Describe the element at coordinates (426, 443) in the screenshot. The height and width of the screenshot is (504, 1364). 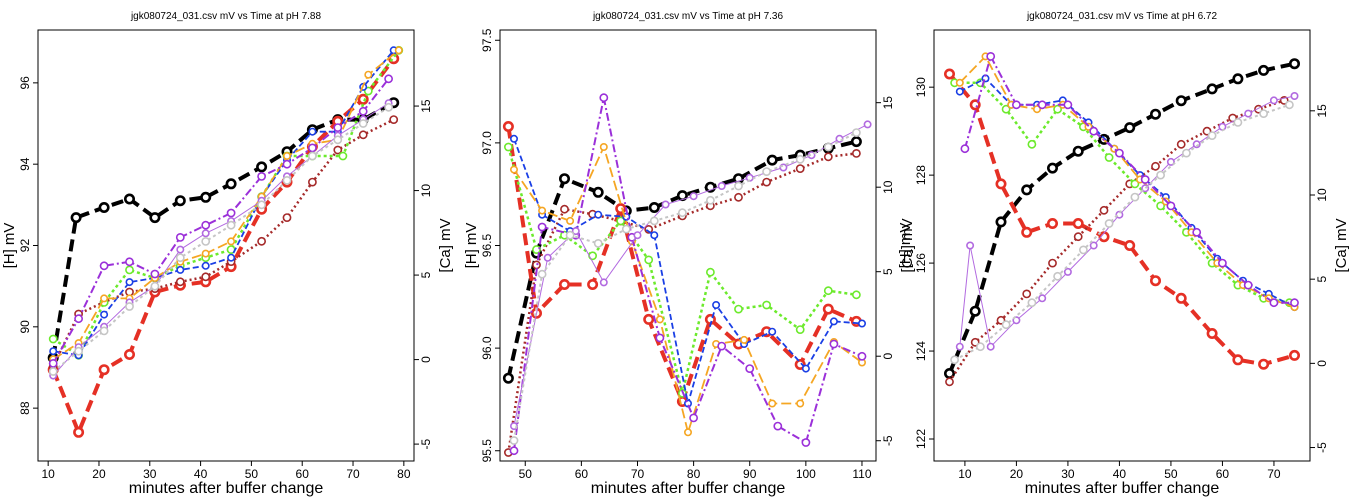
I see `y2-tick-label: -5` at that location.